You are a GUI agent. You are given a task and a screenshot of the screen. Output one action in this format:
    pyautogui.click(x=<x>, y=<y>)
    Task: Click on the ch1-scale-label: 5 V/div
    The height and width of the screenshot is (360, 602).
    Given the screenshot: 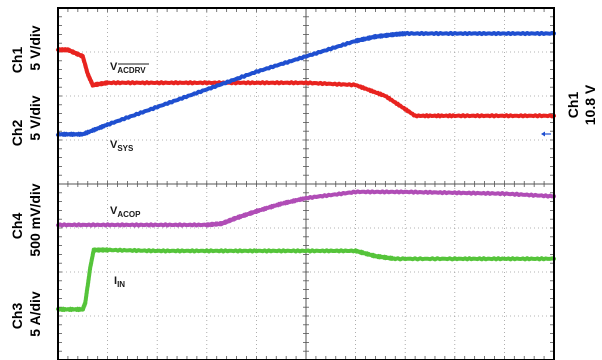 What is the action you would take?
    pyautogui.click(x=35, y=47)
    